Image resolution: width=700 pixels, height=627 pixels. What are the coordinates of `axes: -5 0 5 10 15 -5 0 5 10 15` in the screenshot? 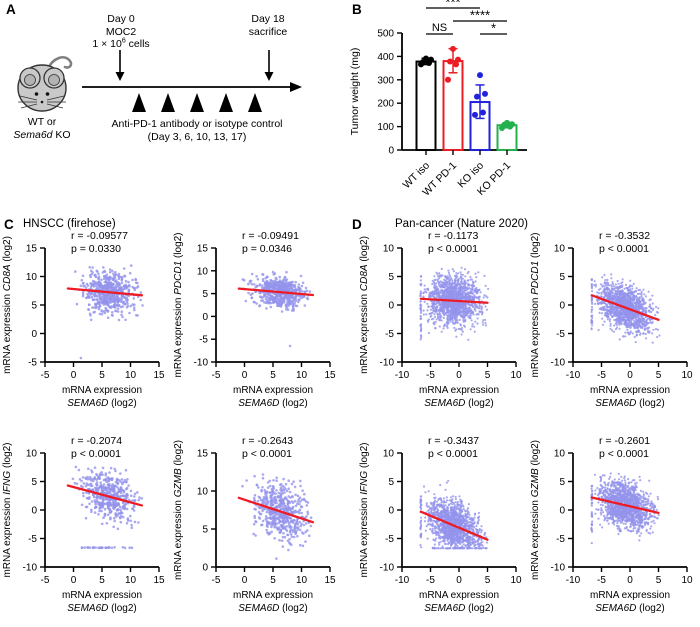 It's located at (95, 313).